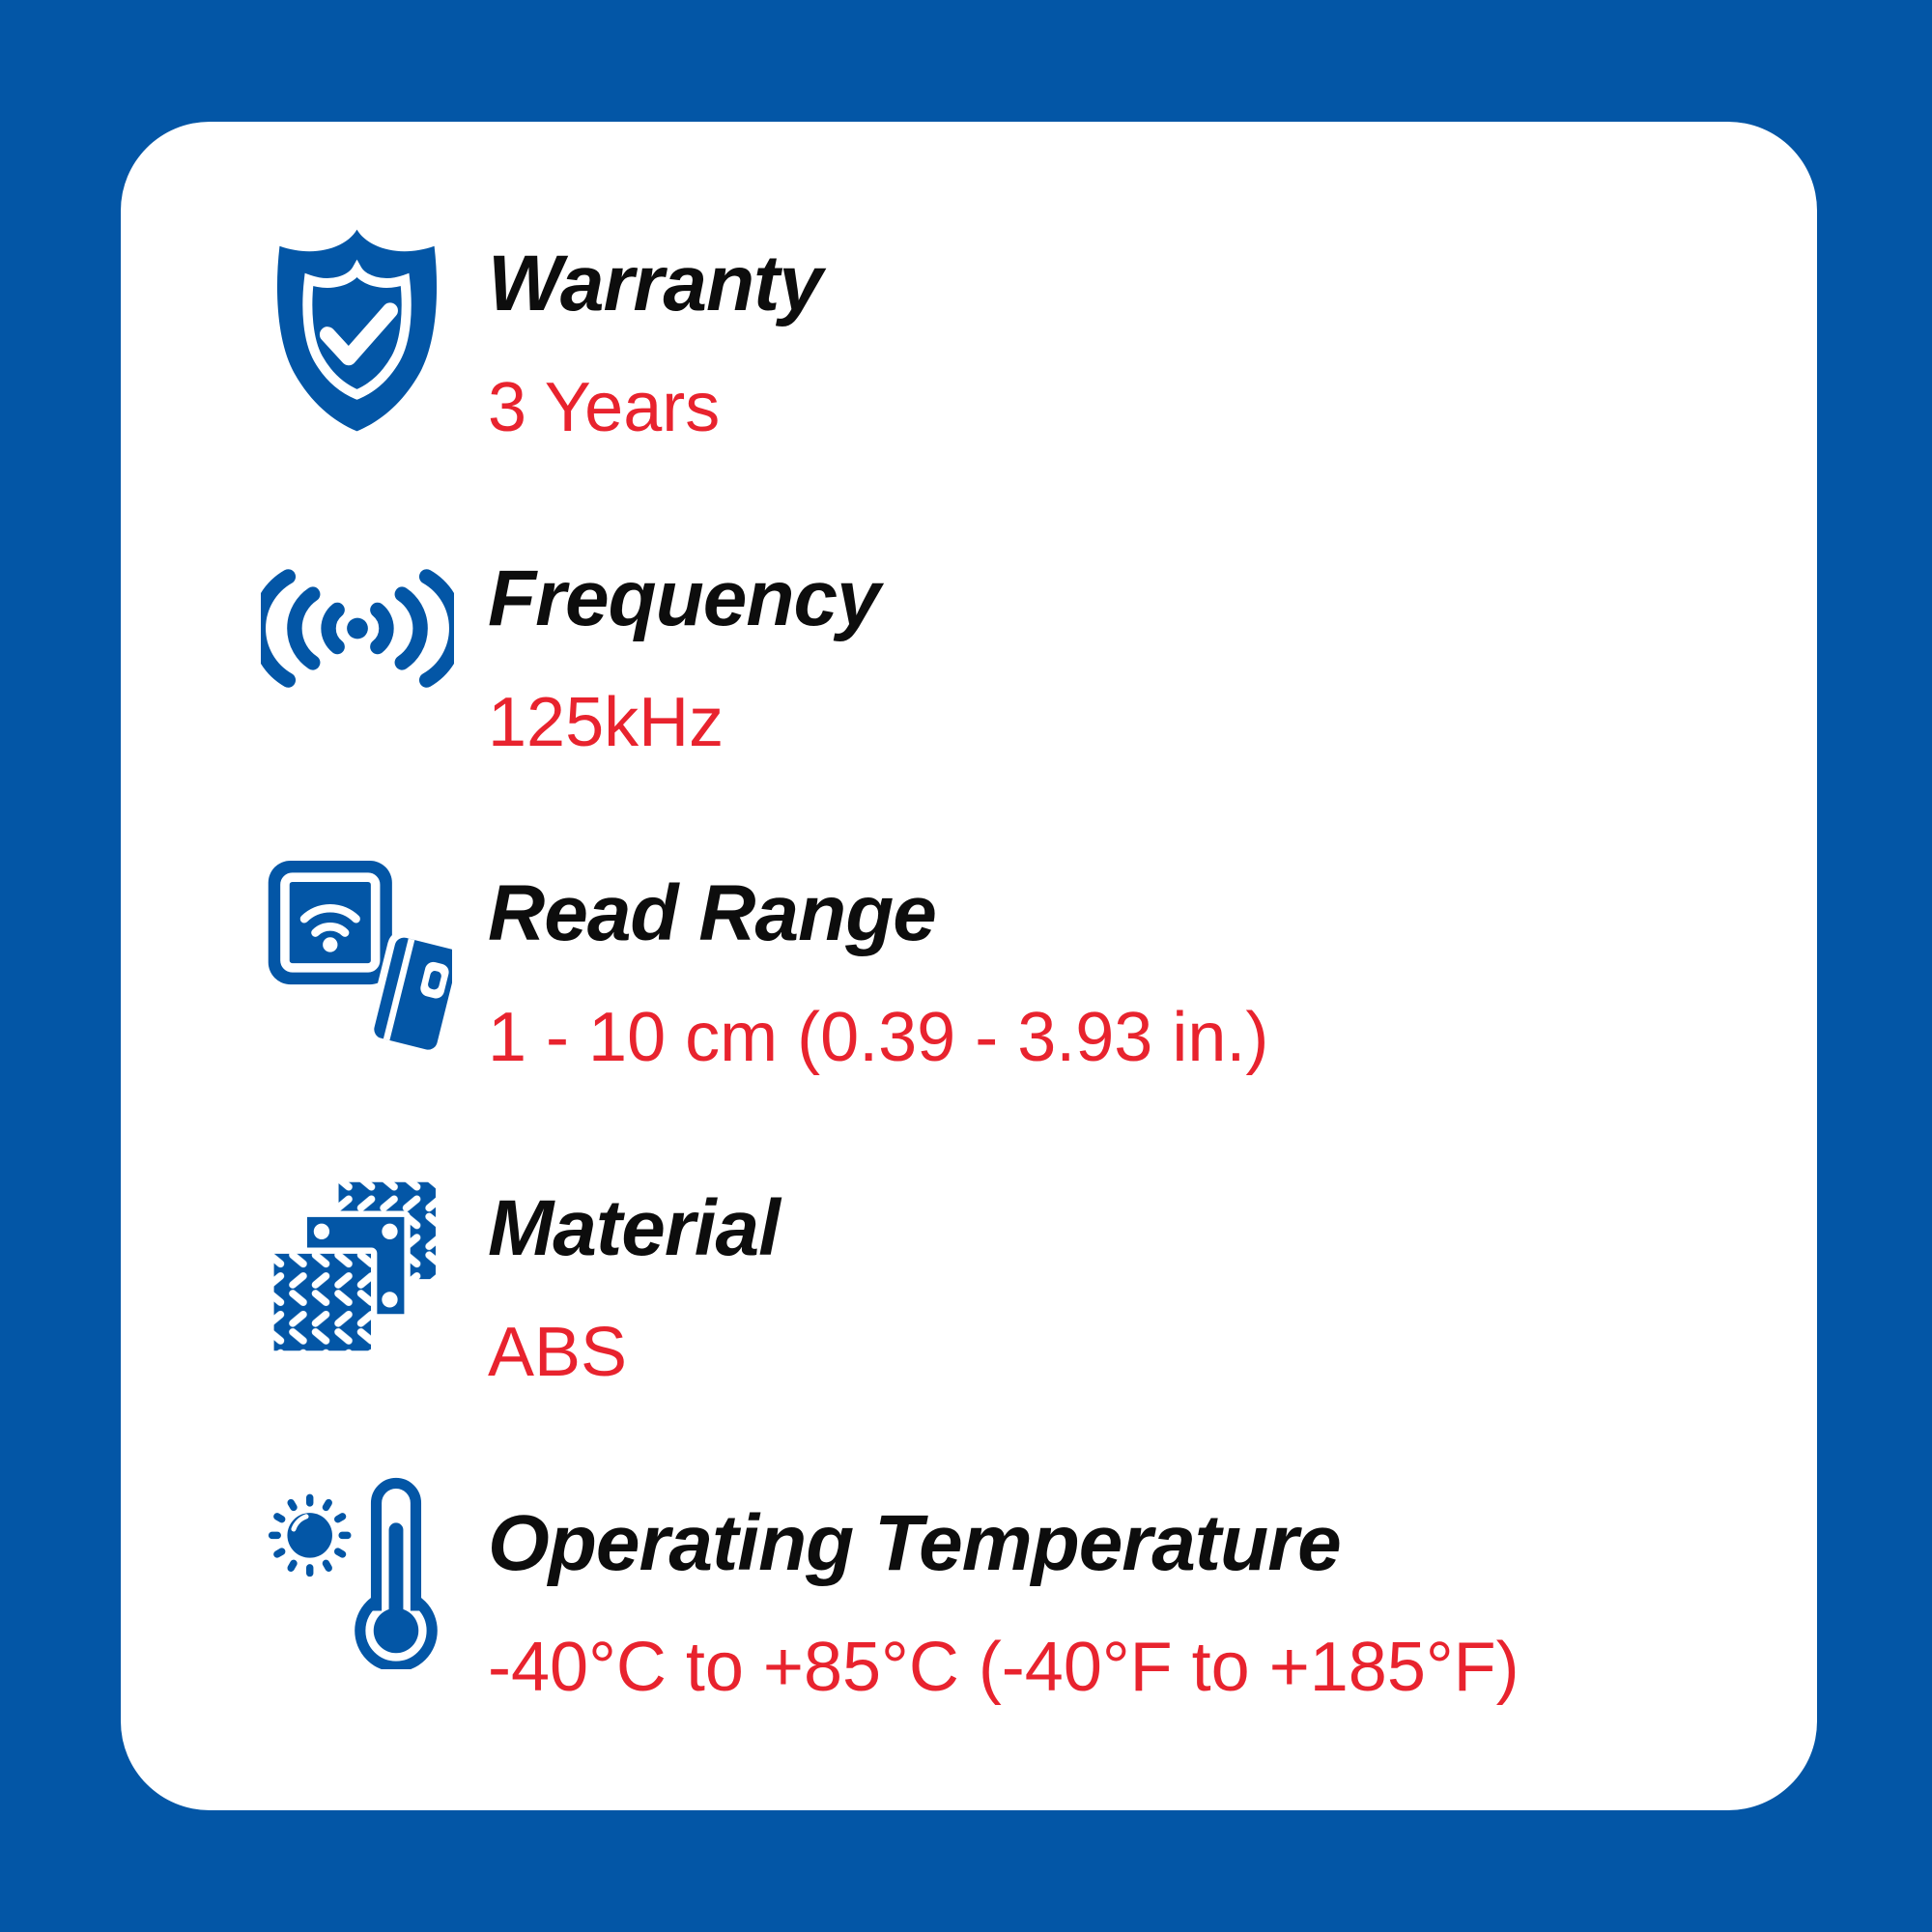 Image resolution: width=1932 pixels, height=1932 pixels. I want to click on spec-row-read-range: Read Range 1 - 10 cm (0.39 - 3.93 in.), so click(969, 1002).